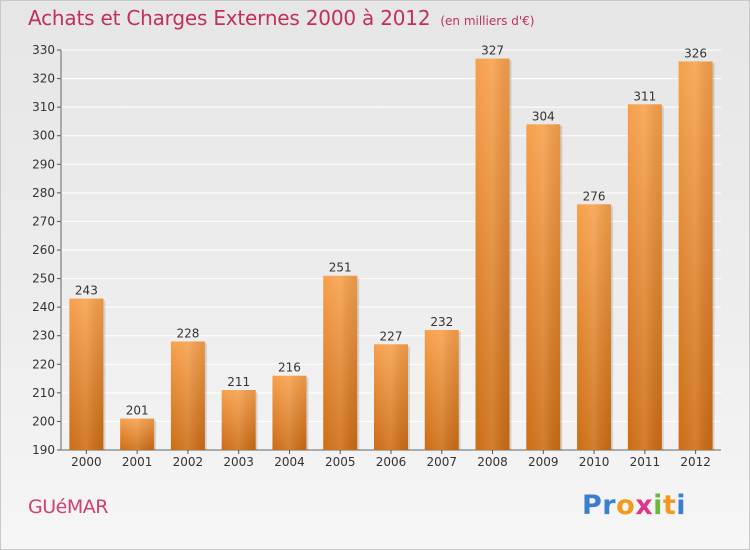 This screenshot has height=550, width=750. Describe the element at coordinates (487, 21) in the screenshot. I see `unit-label: (en milliers d'€)` at that location.